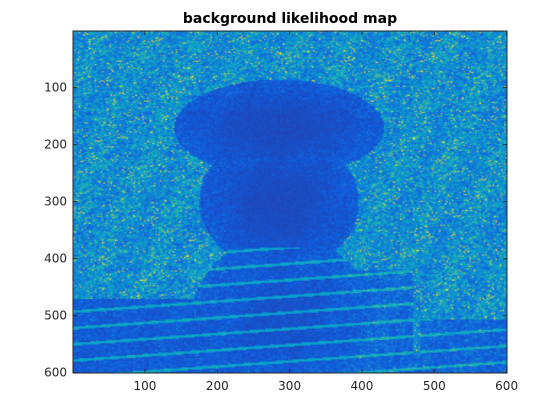 This screenshot has width=560, height=420. Describe the element at coordinates (434, 386) in the screenshot. I see `x-tick-label: 500` at that location.